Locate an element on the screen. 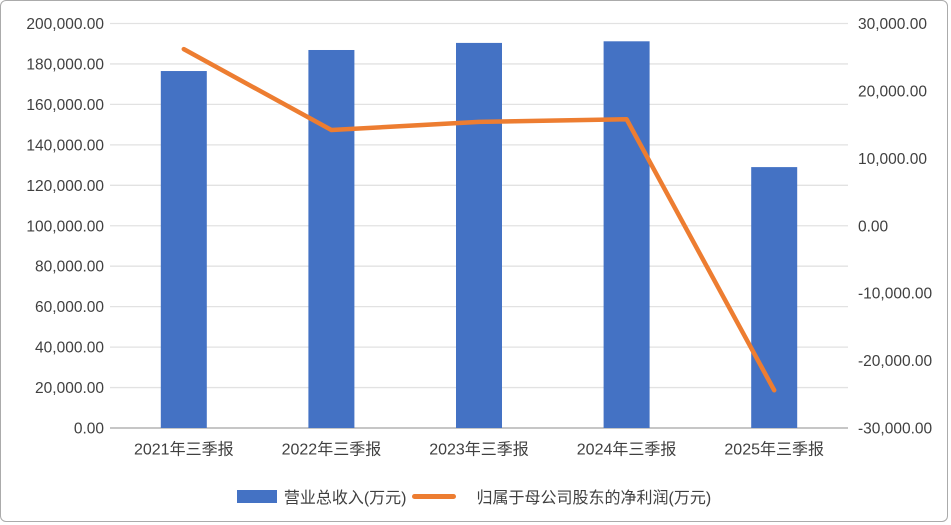  chart-legend: 营业总收入(万元) 归属于母公司股东的净利润(万元) is located at coordinates (474, 496).